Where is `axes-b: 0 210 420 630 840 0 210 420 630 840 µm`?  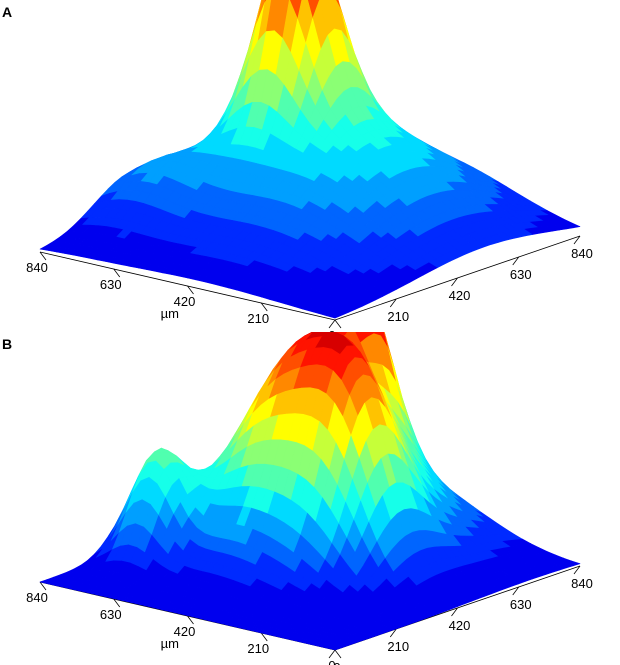 axes-b: 0 210 420 630 840 0 210 420 630 840 µm is located at coordinates (309, 615).